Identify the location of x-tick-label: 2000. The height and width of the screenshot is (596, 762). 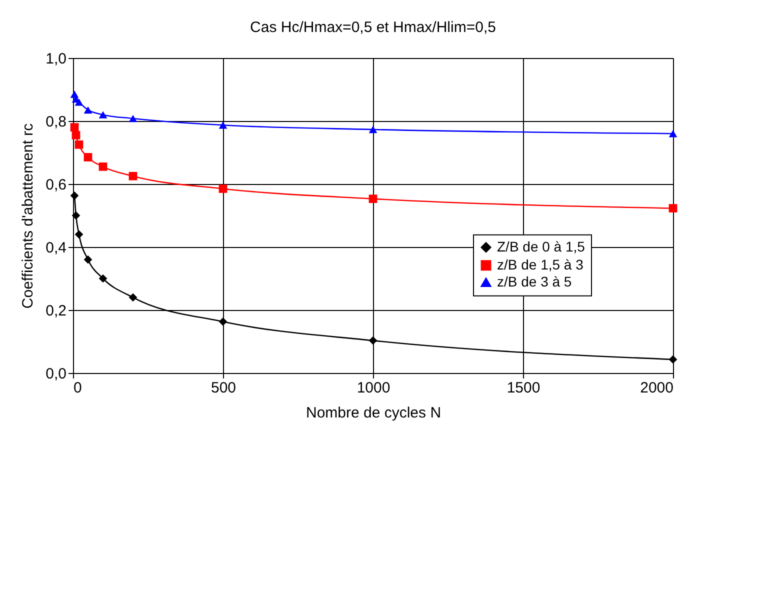
(657, 388).